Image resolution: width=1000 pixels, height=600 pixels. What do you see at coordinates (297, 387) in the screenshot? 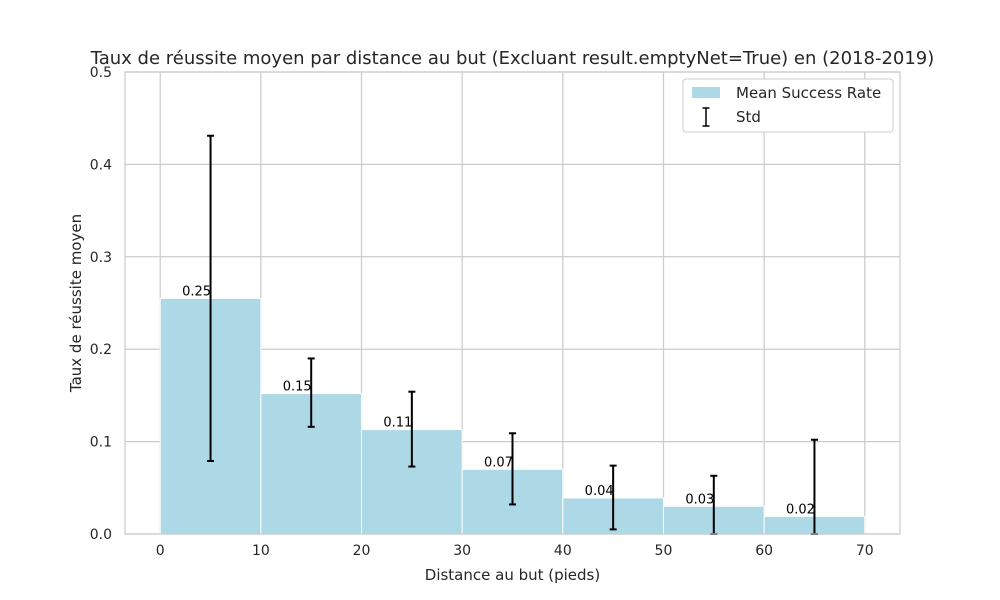
I see `bar-value-label: 0.15` at bounding box center [297, 387].